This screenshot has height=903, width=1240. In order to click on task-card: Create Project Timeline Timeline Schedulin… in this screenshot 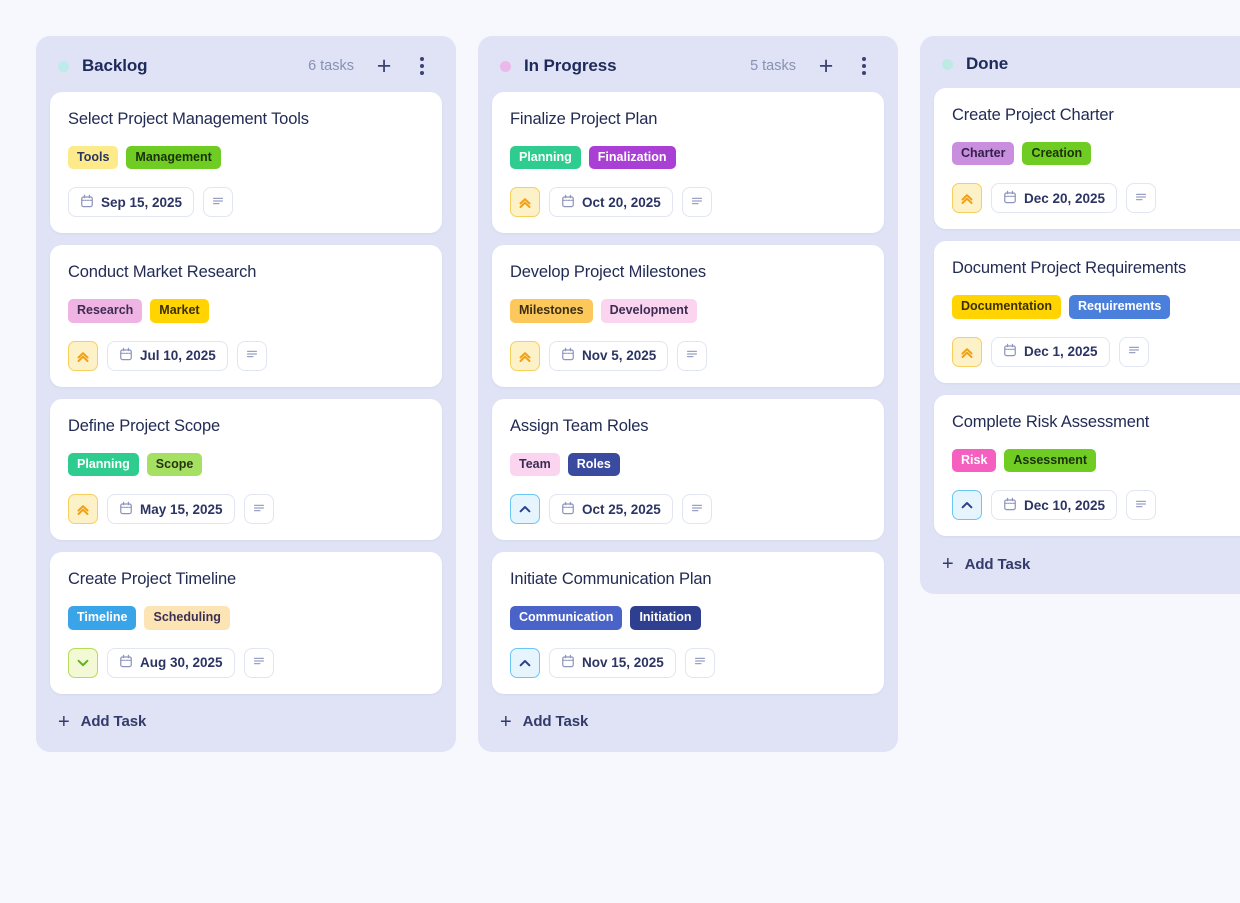, I will do `click(246, 623)`.